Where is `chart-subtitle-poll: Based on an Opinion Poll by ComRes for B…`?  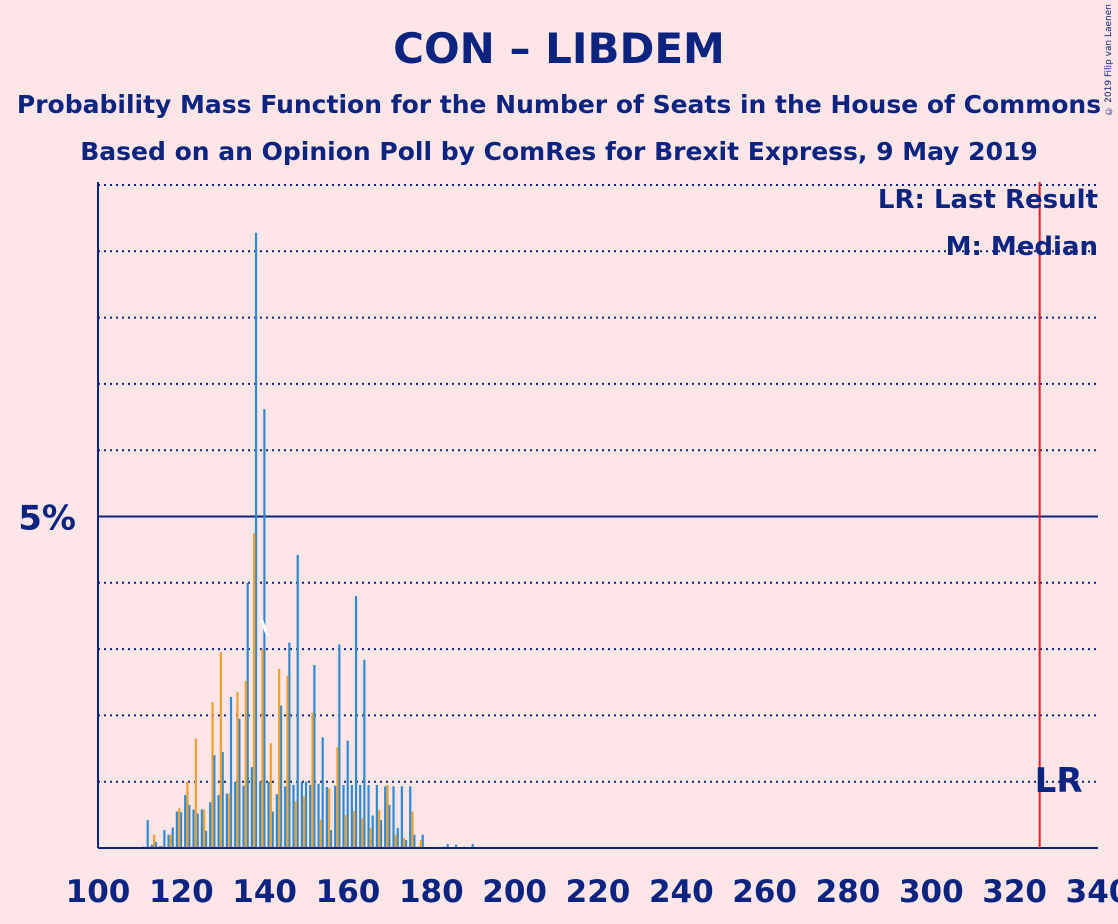
chart-subtitle-poll: Based on an Opinion Poll by ComRes for B… is located at coordinates (559, 151).